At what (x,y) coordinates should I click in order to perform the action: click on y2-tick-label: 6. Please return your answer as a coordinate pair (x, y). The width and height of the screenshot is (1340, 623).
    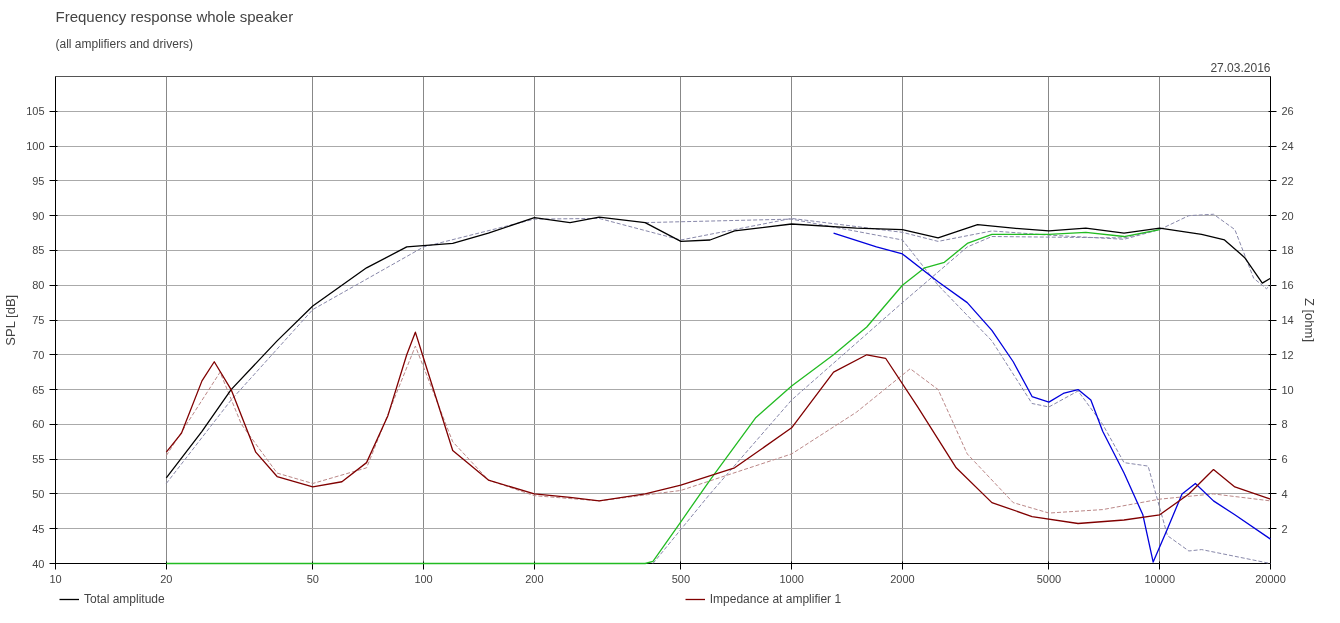
    Looking at the image, I should click on (1284, 459).